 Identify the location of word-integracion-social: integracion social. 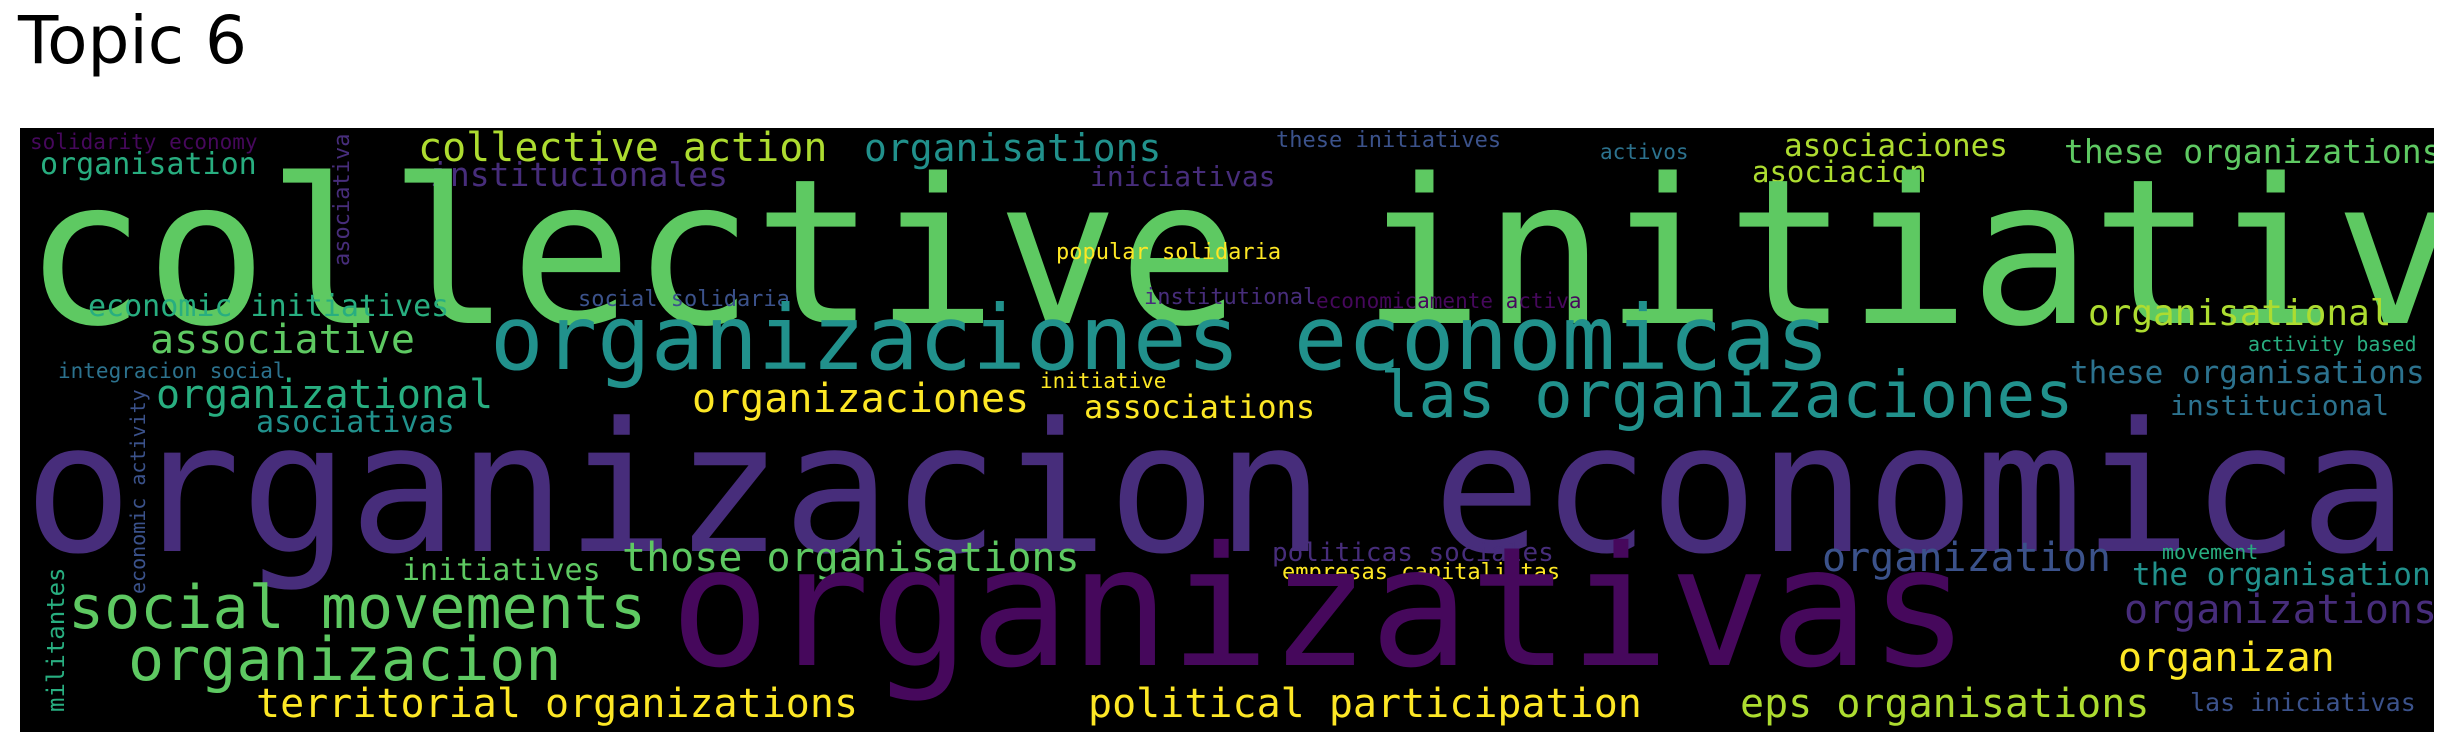
(172, 371).